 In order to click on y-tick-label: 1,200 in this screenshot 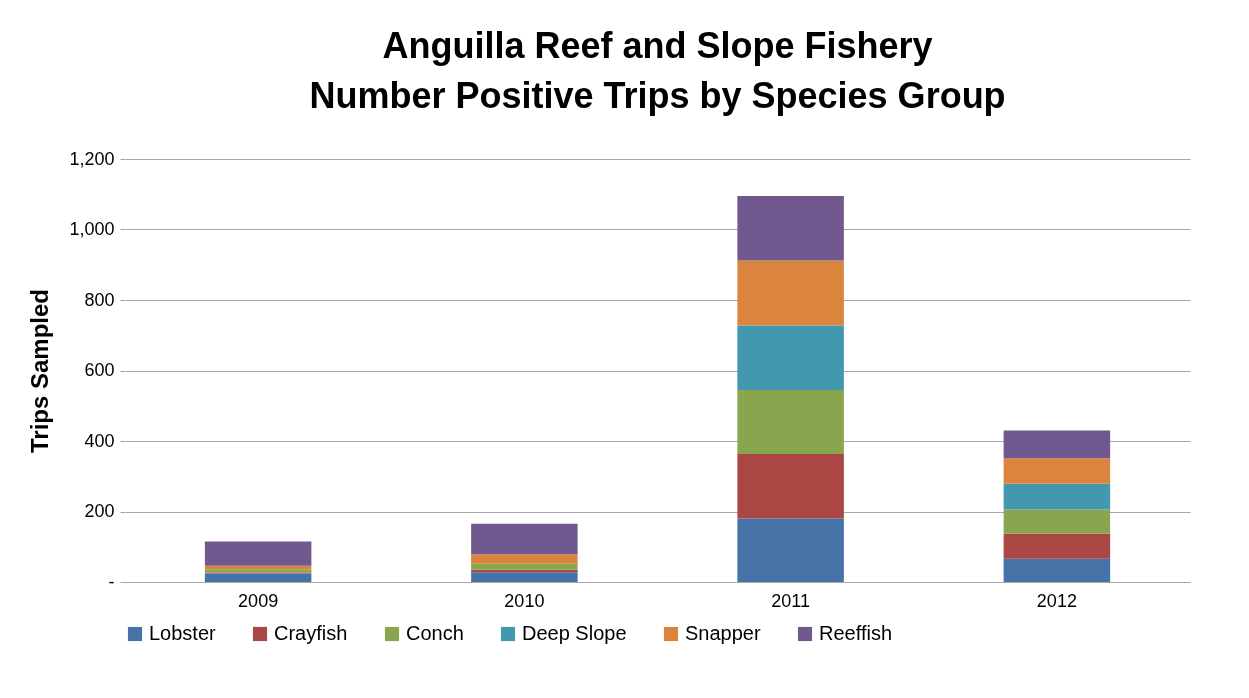, I will do `click(92, 158)`.